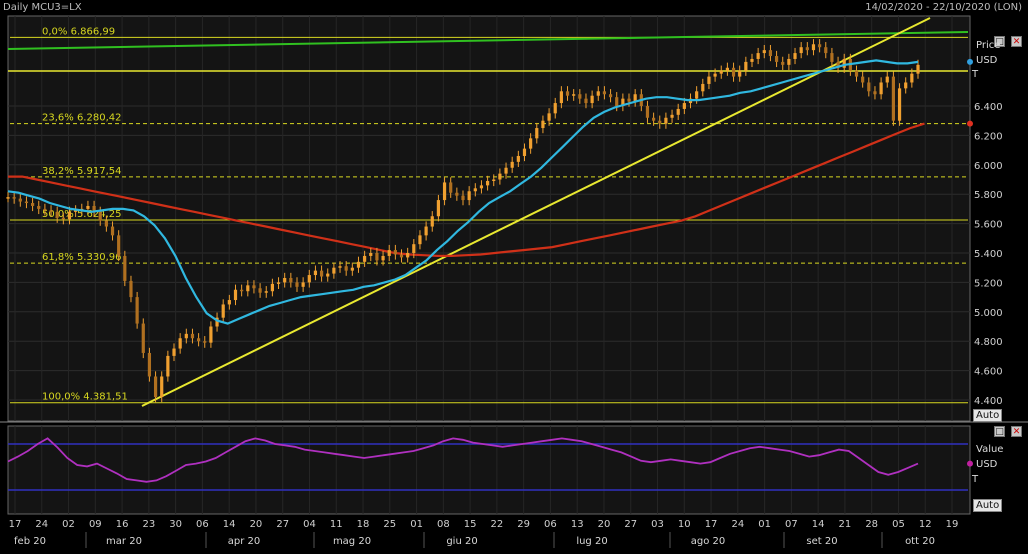 The image size is (1028, 554). I want to click on oscillator-line, so click(463, 460).